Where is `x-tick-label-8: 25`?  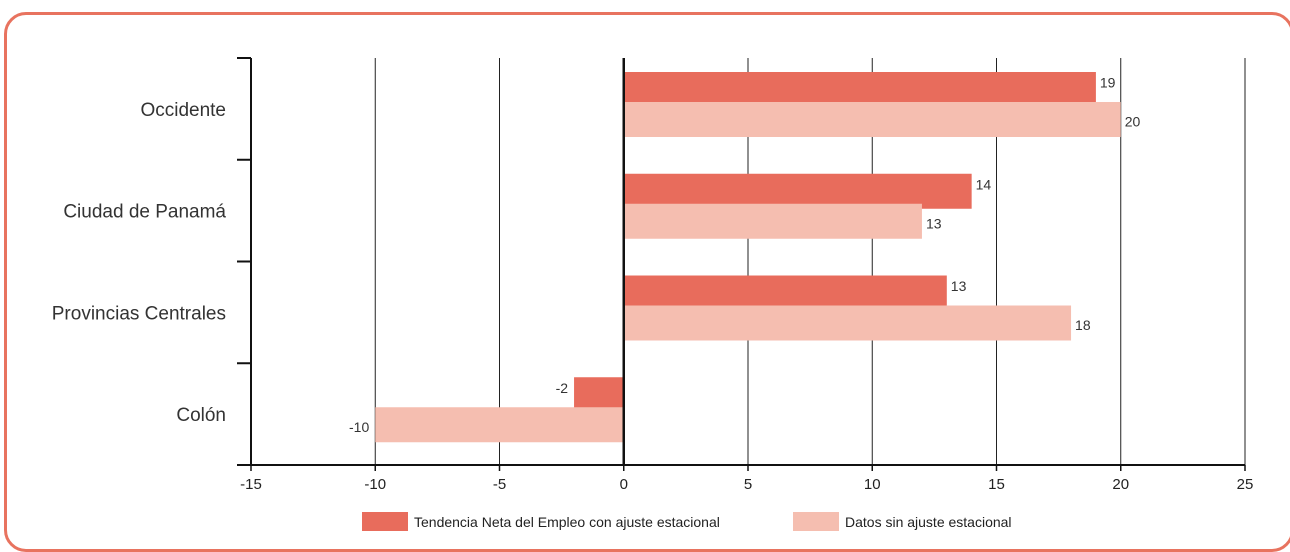 x-tick-label-8: 25 is located at coordinates (1245, 484).